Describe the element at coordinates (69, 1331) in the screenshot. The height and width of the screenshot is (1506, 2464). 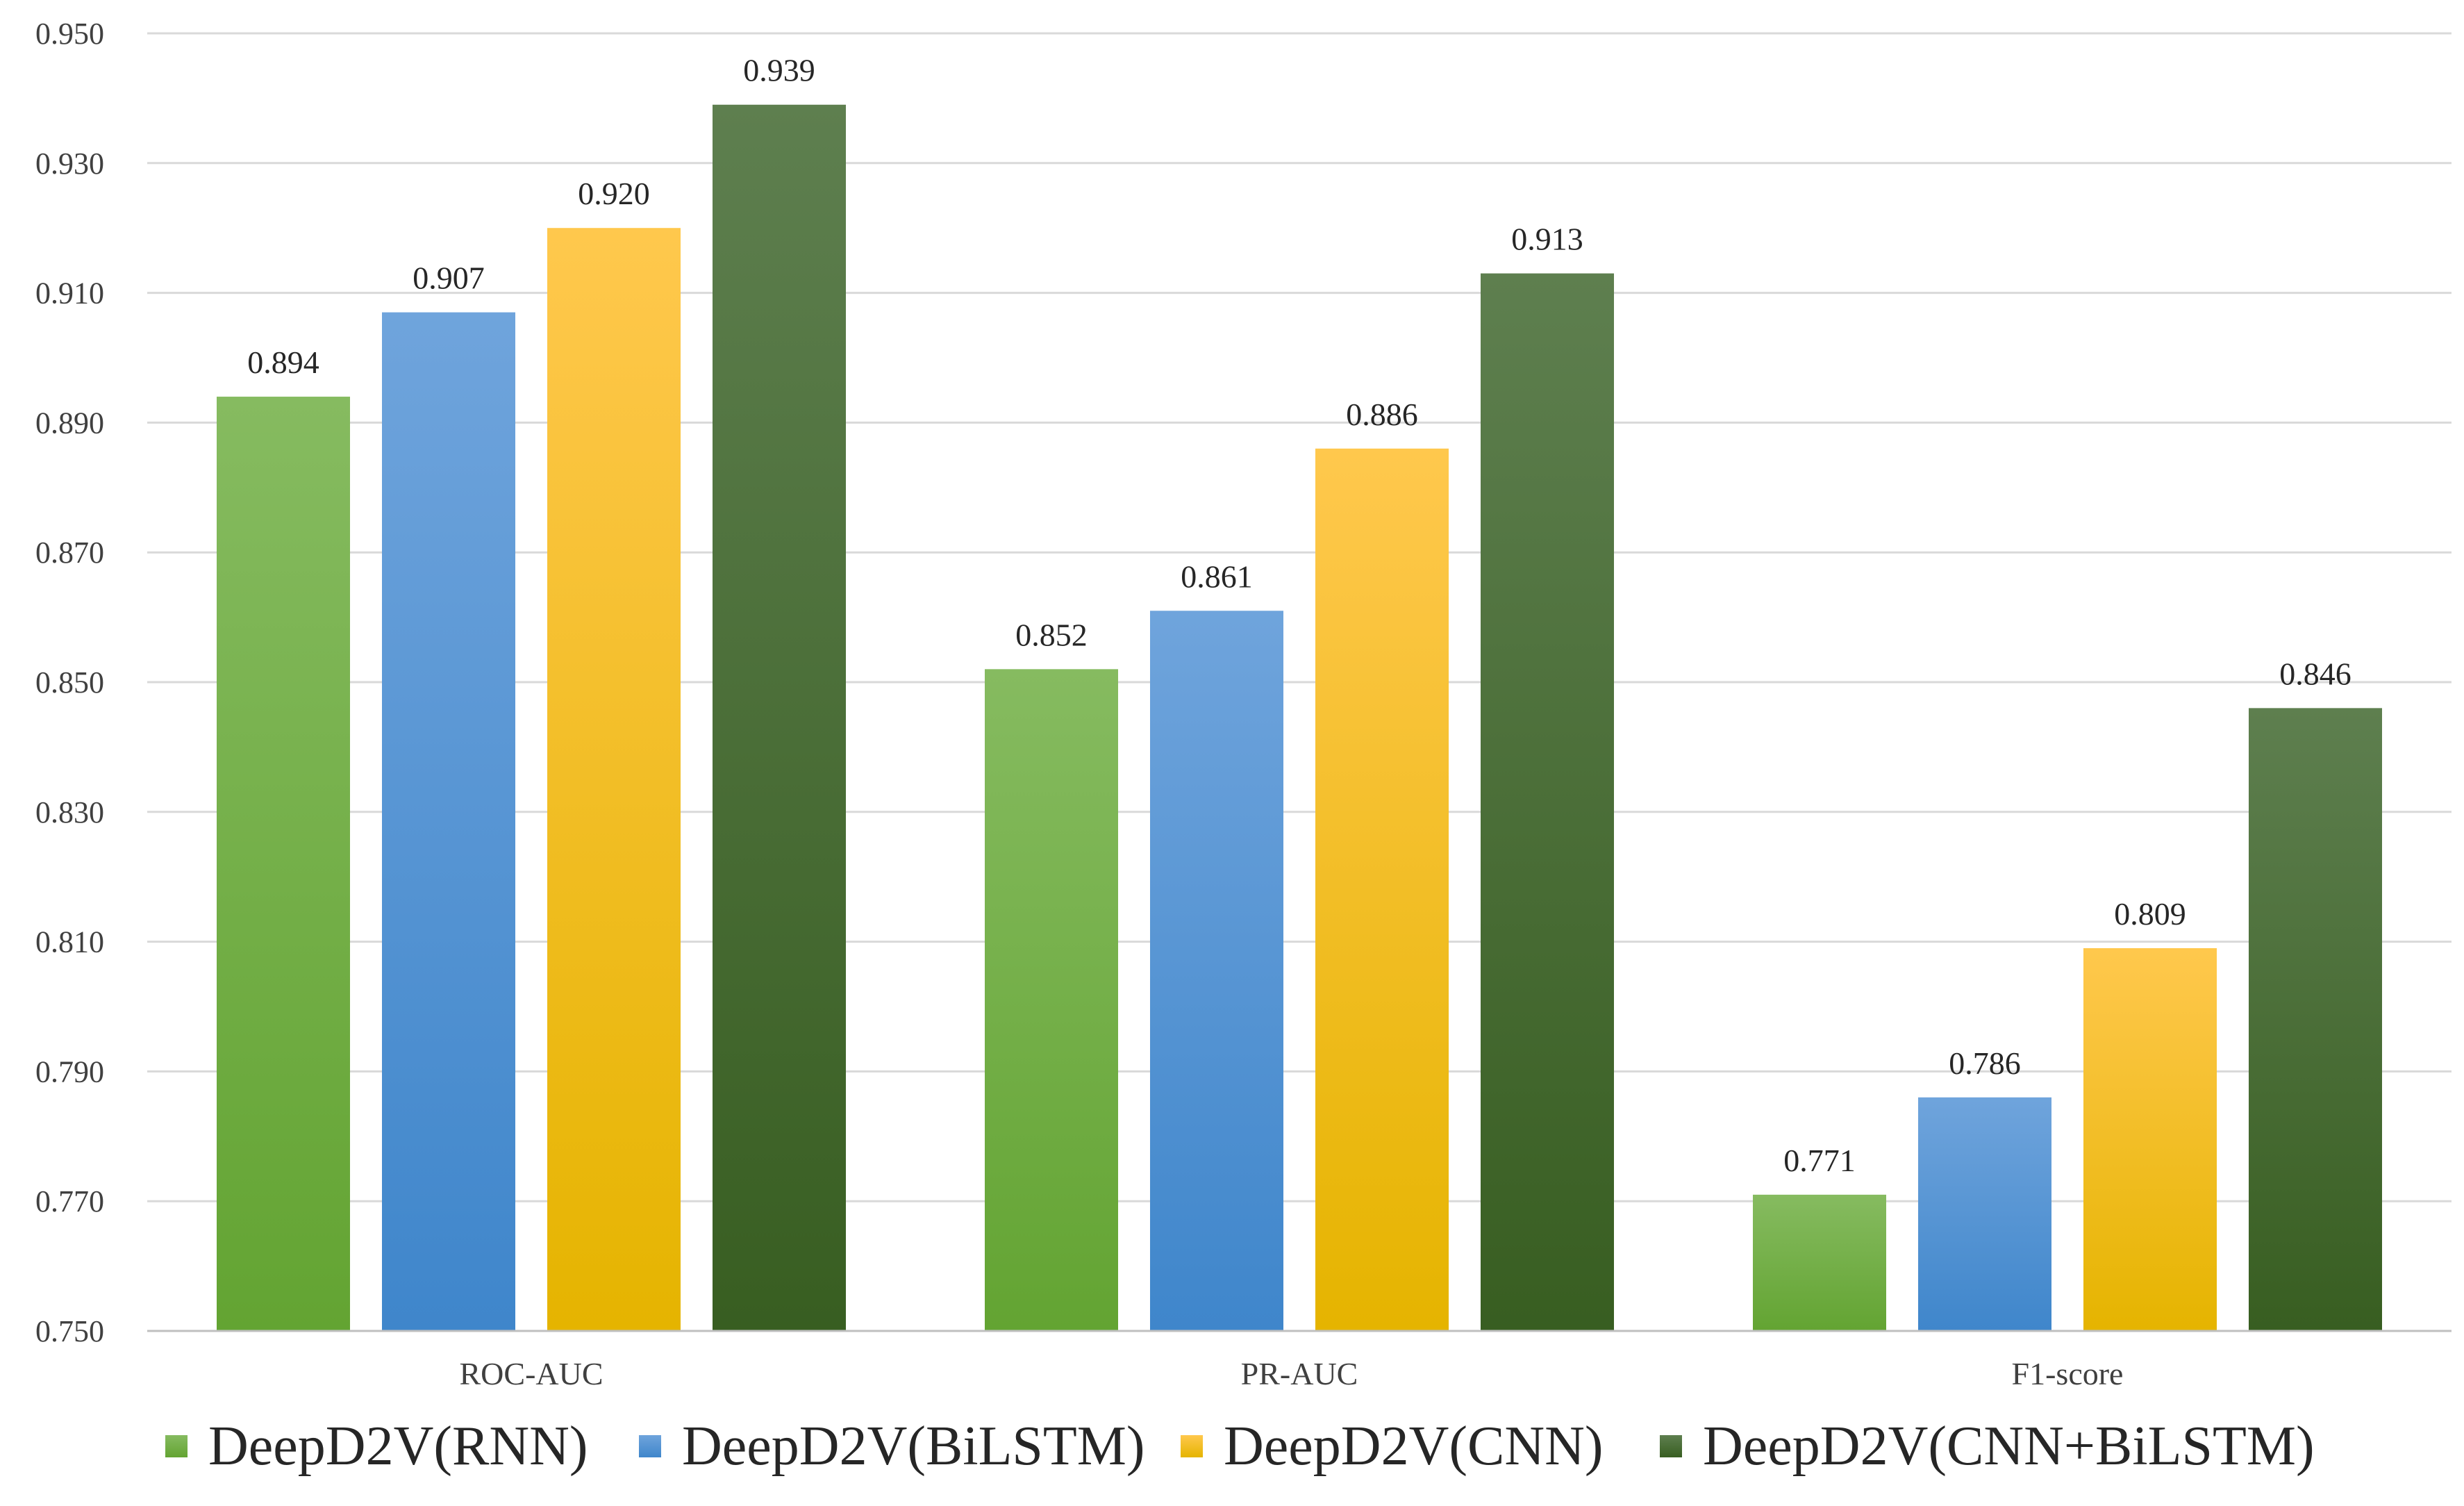
I see `y-tick-label: 0.750` at that location.